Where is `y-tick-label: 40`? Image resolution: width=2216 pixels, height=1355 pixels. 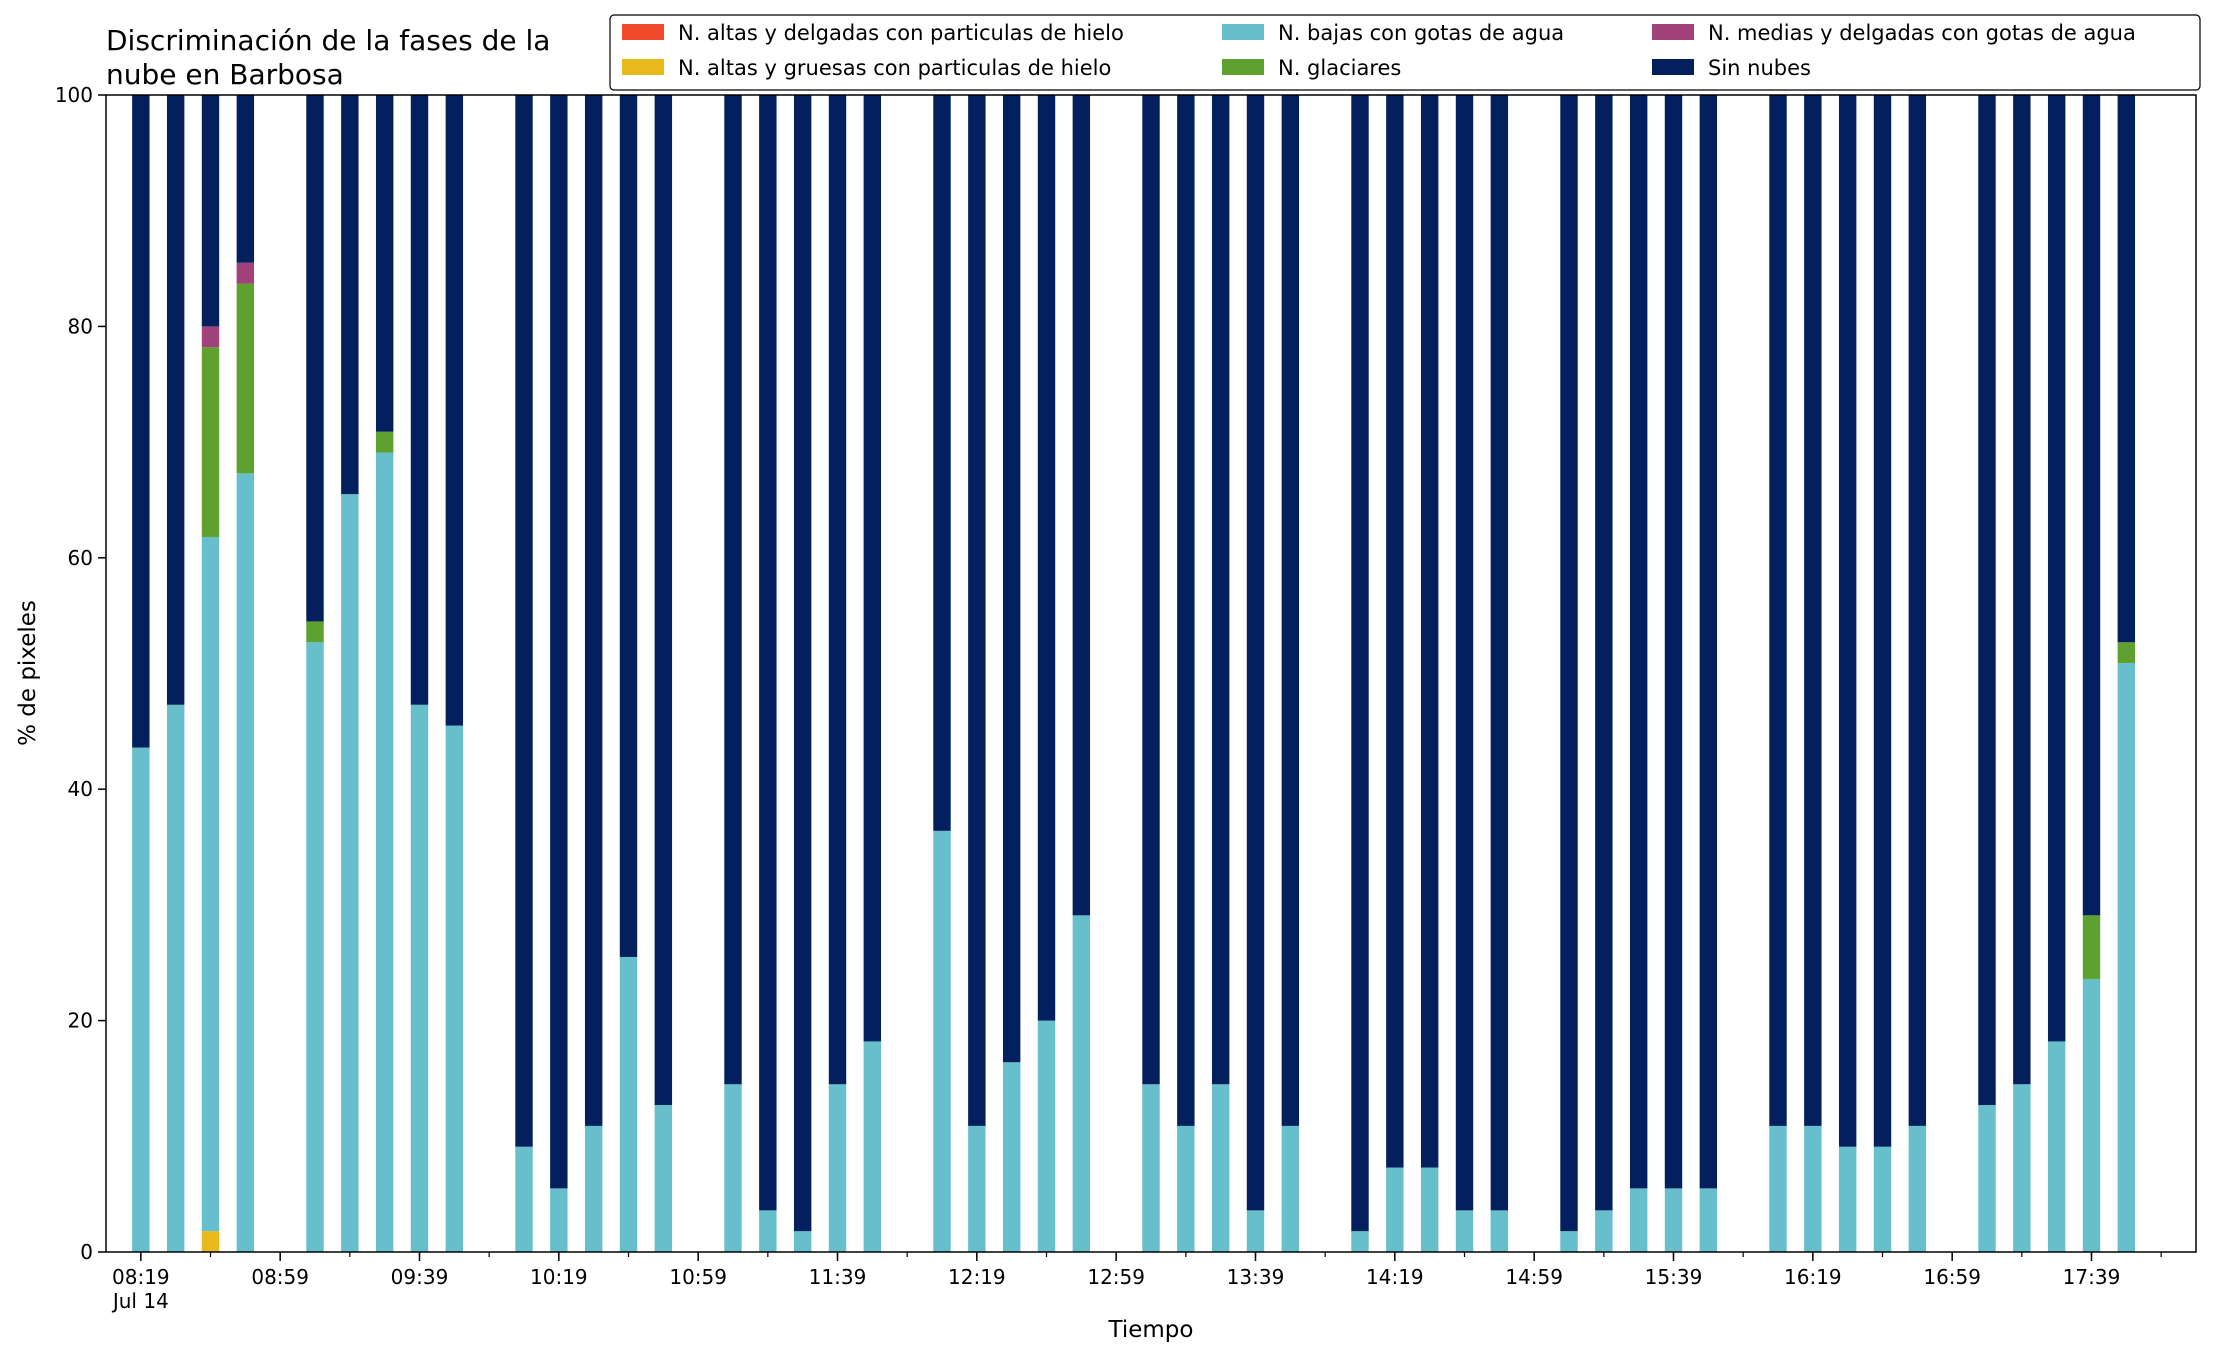
y-tick-label: 40 is located at coordinates (80, 789).